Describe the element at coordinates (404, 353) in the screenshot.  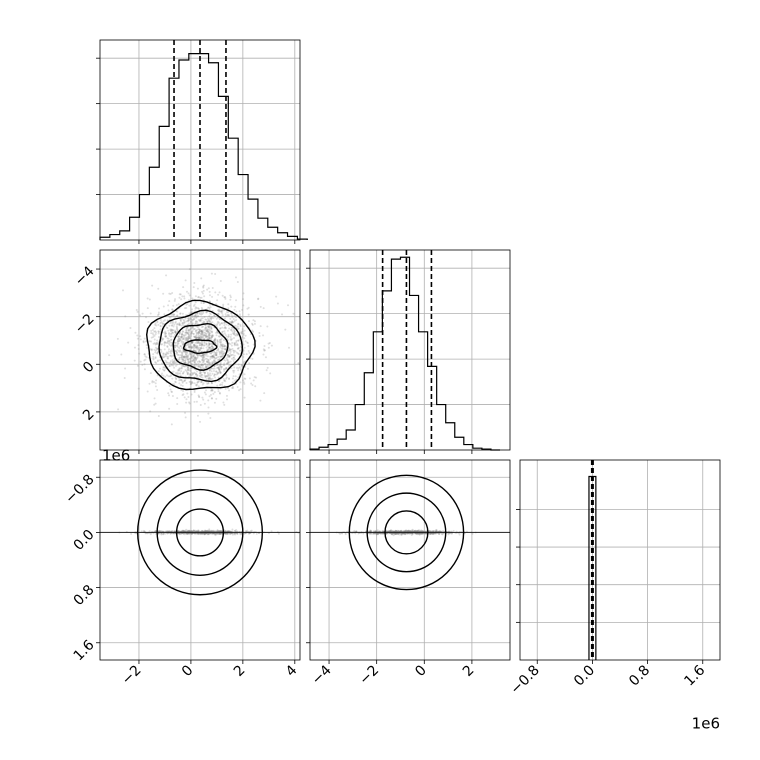
I see `hist-1-steps` at that location.